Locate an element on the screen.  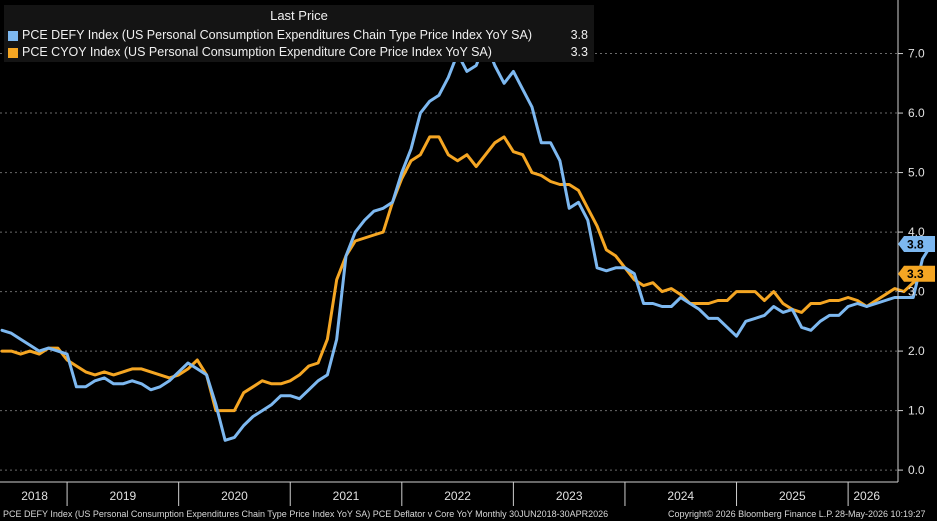
x-tick-label: 2024 is located at coordinates (680, 496).